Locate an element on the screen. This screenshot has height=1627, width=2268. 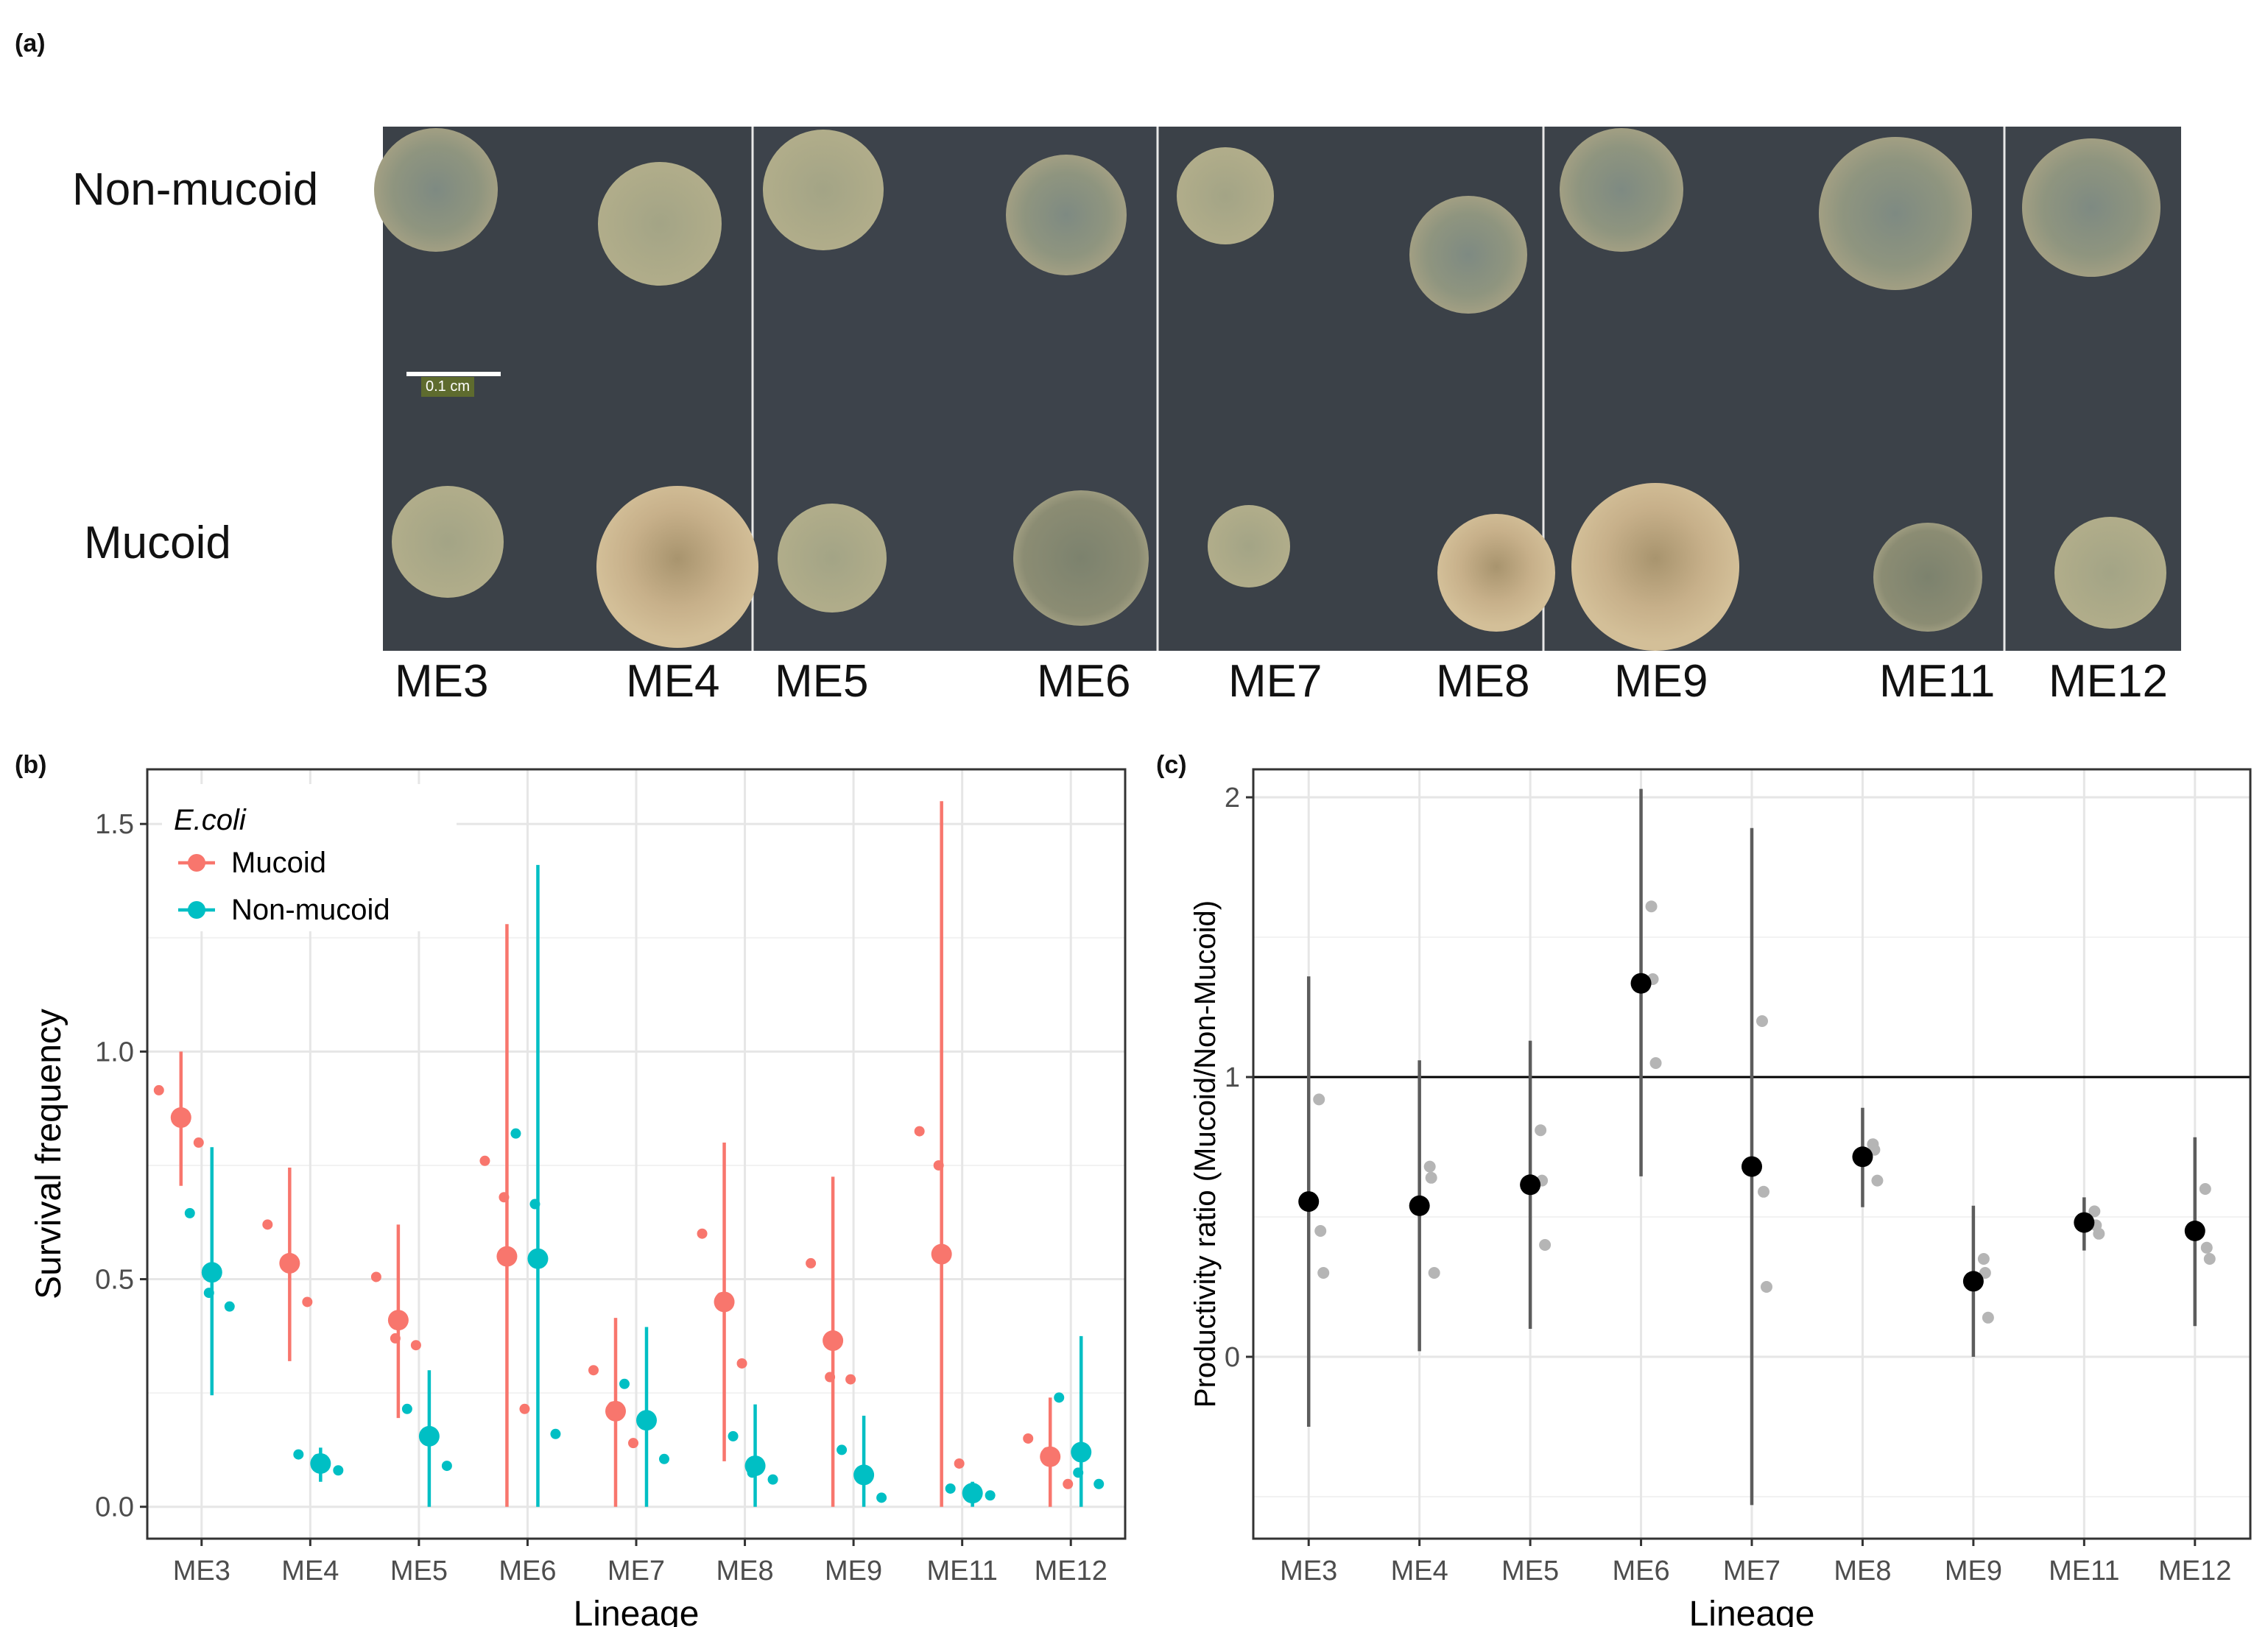
colony-me9-non-mucoid is located at coordinates (1621, 190).